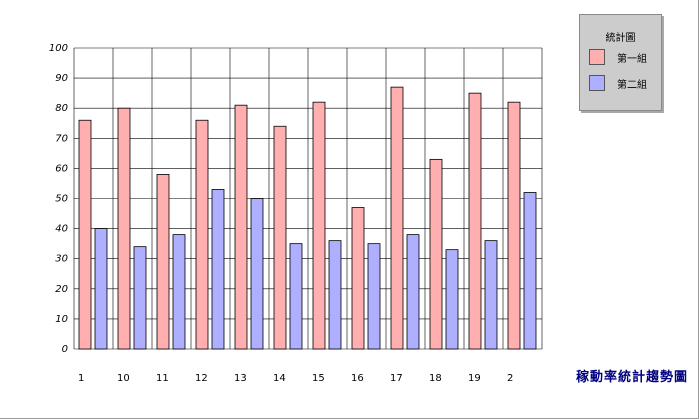 The width and height of the screenshot is (700, 420). What do you see at coordinates (61, 138) in the screenshot?
I see `y-tick-label-70: 70` at bounding box center [61, 138].